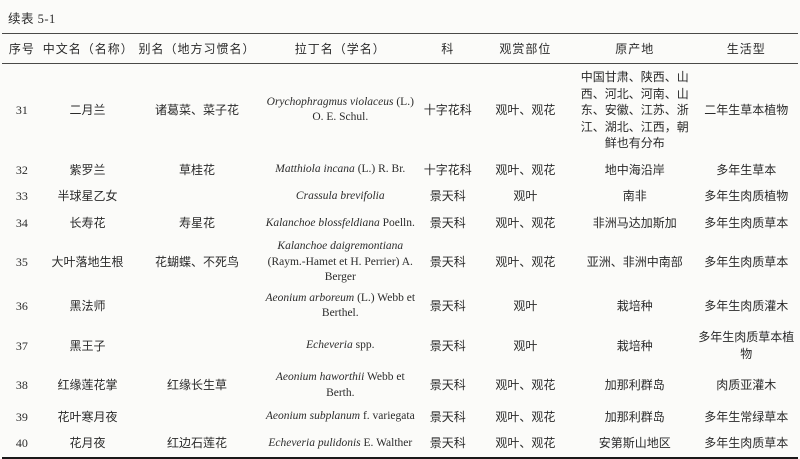 The height and width of the screenshot is (459, 800). What do you see at coordinates (197, 110) in the screenshot?
I see `cell-alias: 诸葛菜、菜子花` at bounding box center [197, 110].